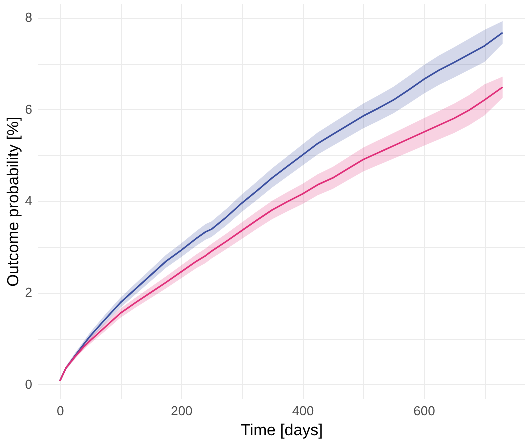 The height and width of the screenshot is (442, 527). Describe the element at coordinates (425, 411) in the screenshot. I see `x-tick-label: 600` at that location.